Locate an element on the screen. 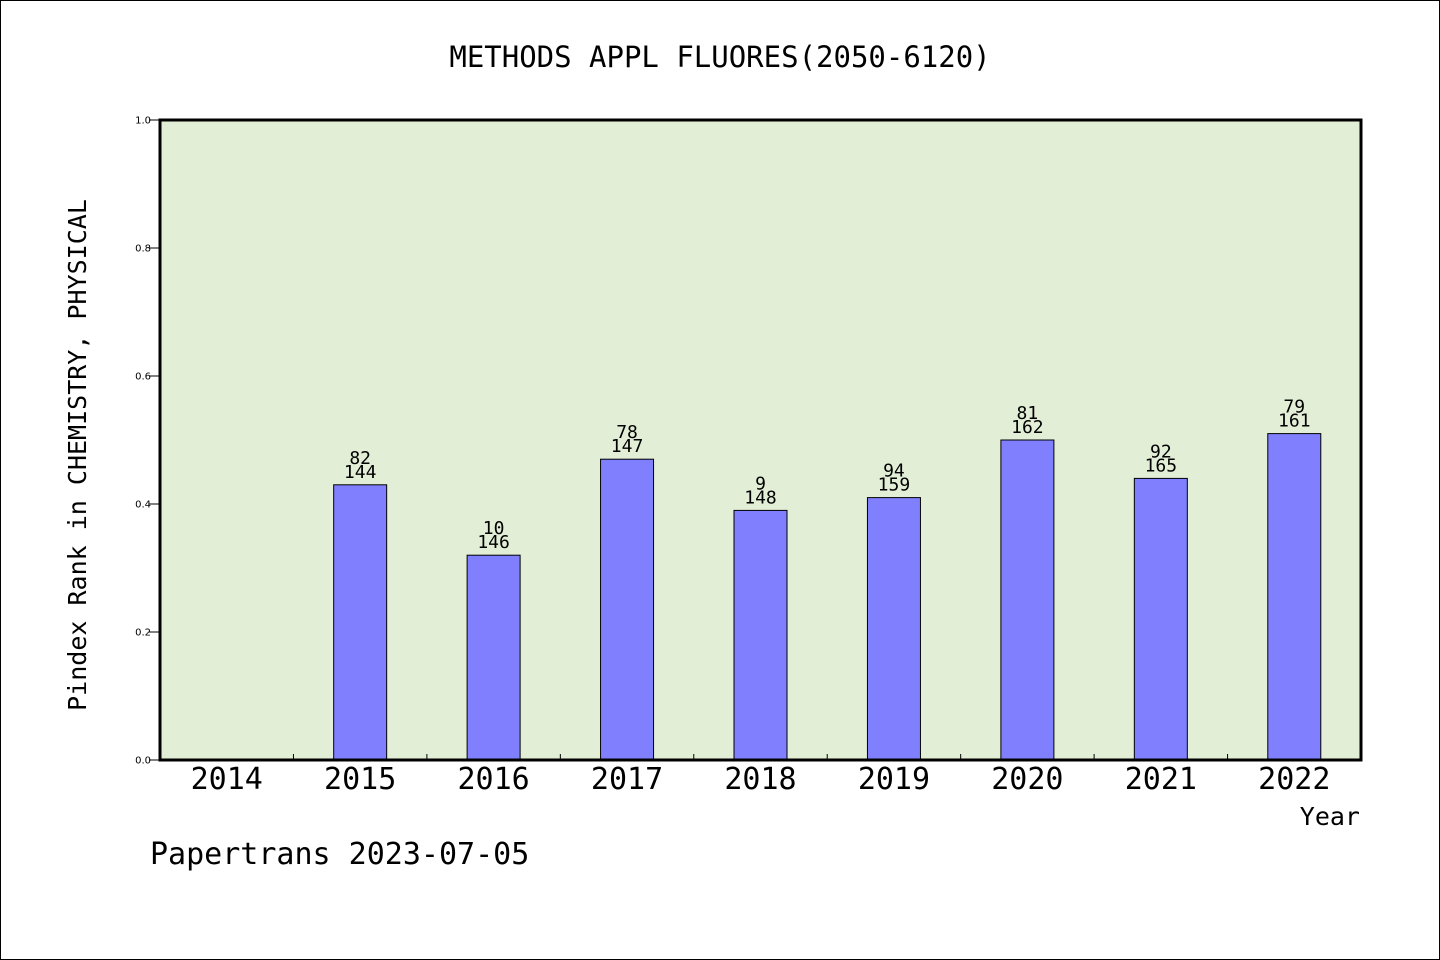 This screenshot has height=960, width=1440. x-tick-label: 2015 is located at coordinates (360, 779).